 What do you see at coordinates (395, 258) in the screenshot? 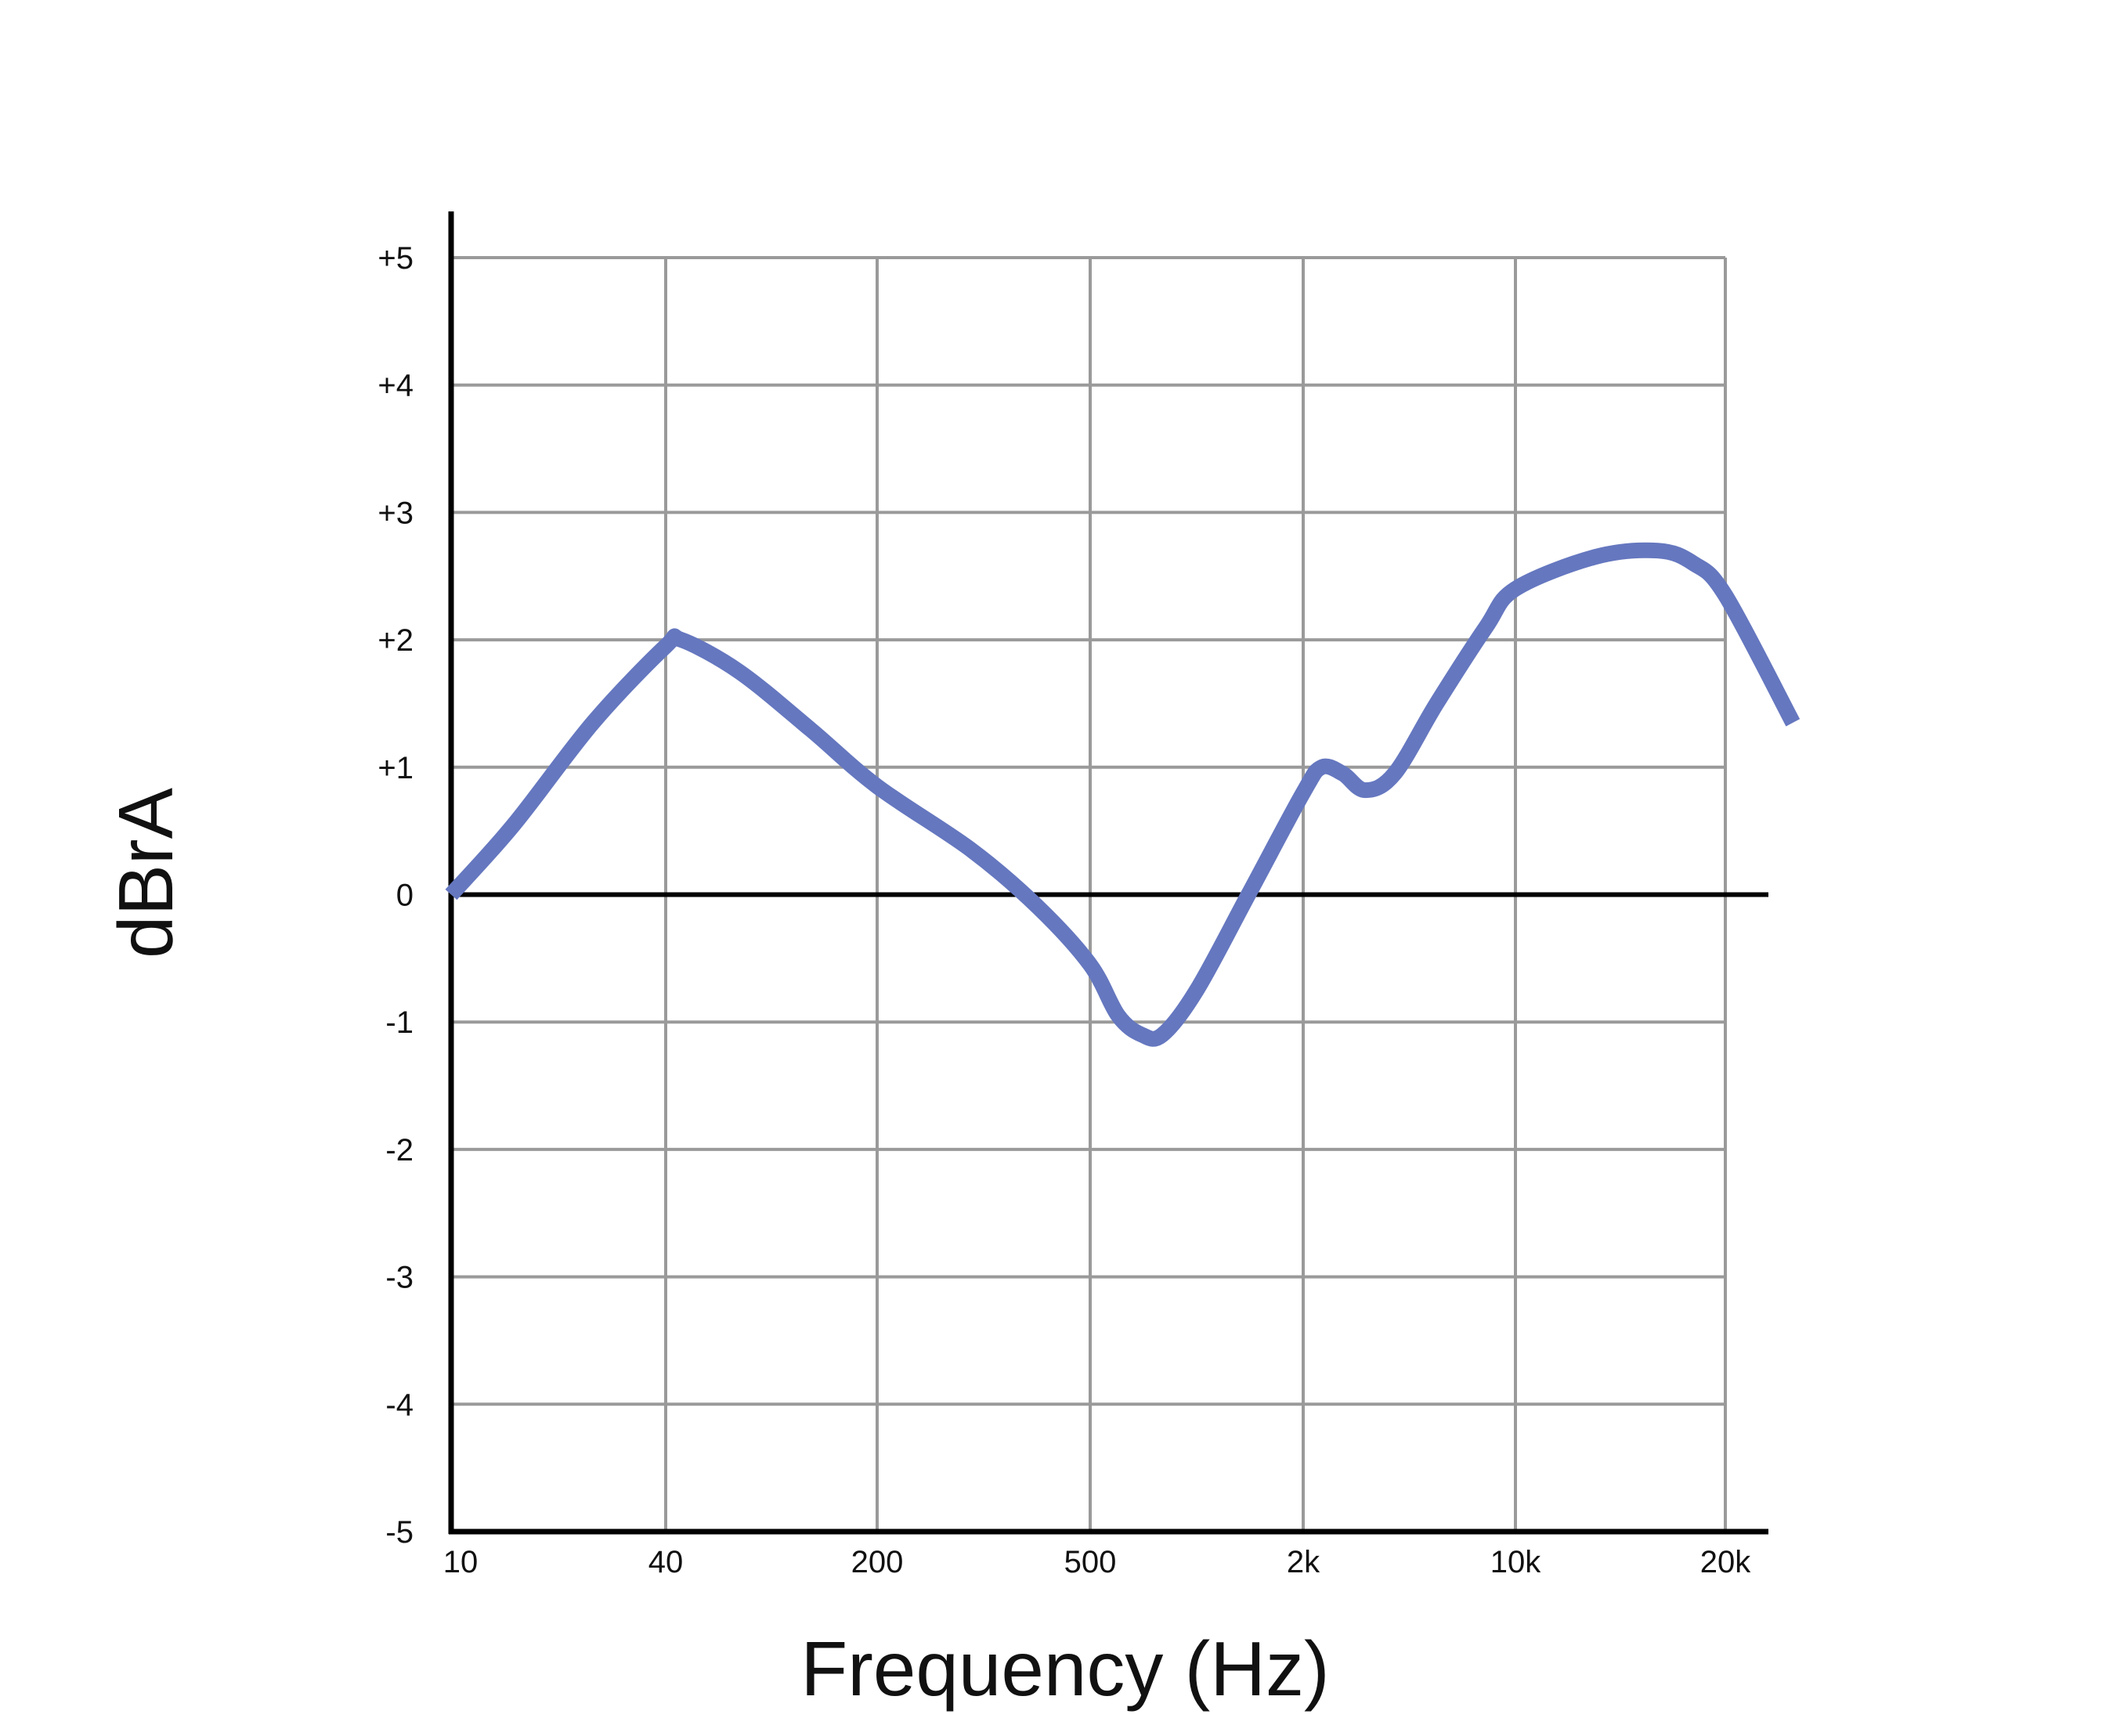
I see `y-tick-label: +5` at bounding box center [395, 258].